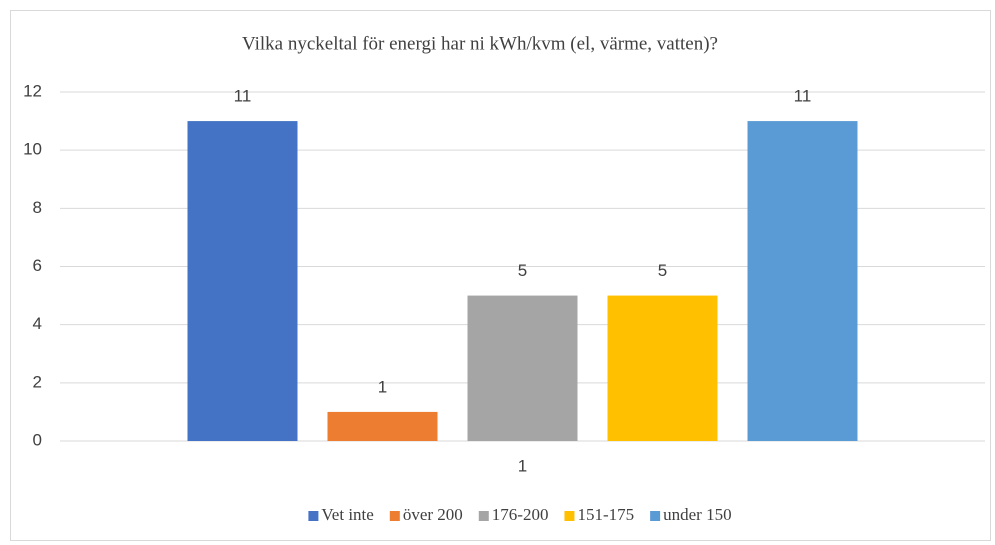 Image resolution: width=995 pixels, height=545 pixels. Describe the element at coordinates (697, 514) in the screenshot. I see `legend-label: under 150` at that location.